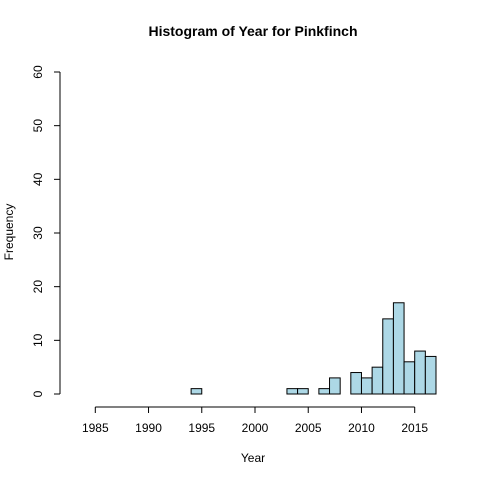 The image size is (480, 480). Describe the element at coordinates (252, 31) in the screenshot. I see `chart-title: Histogram of Year for Pinkfinch` at that location.